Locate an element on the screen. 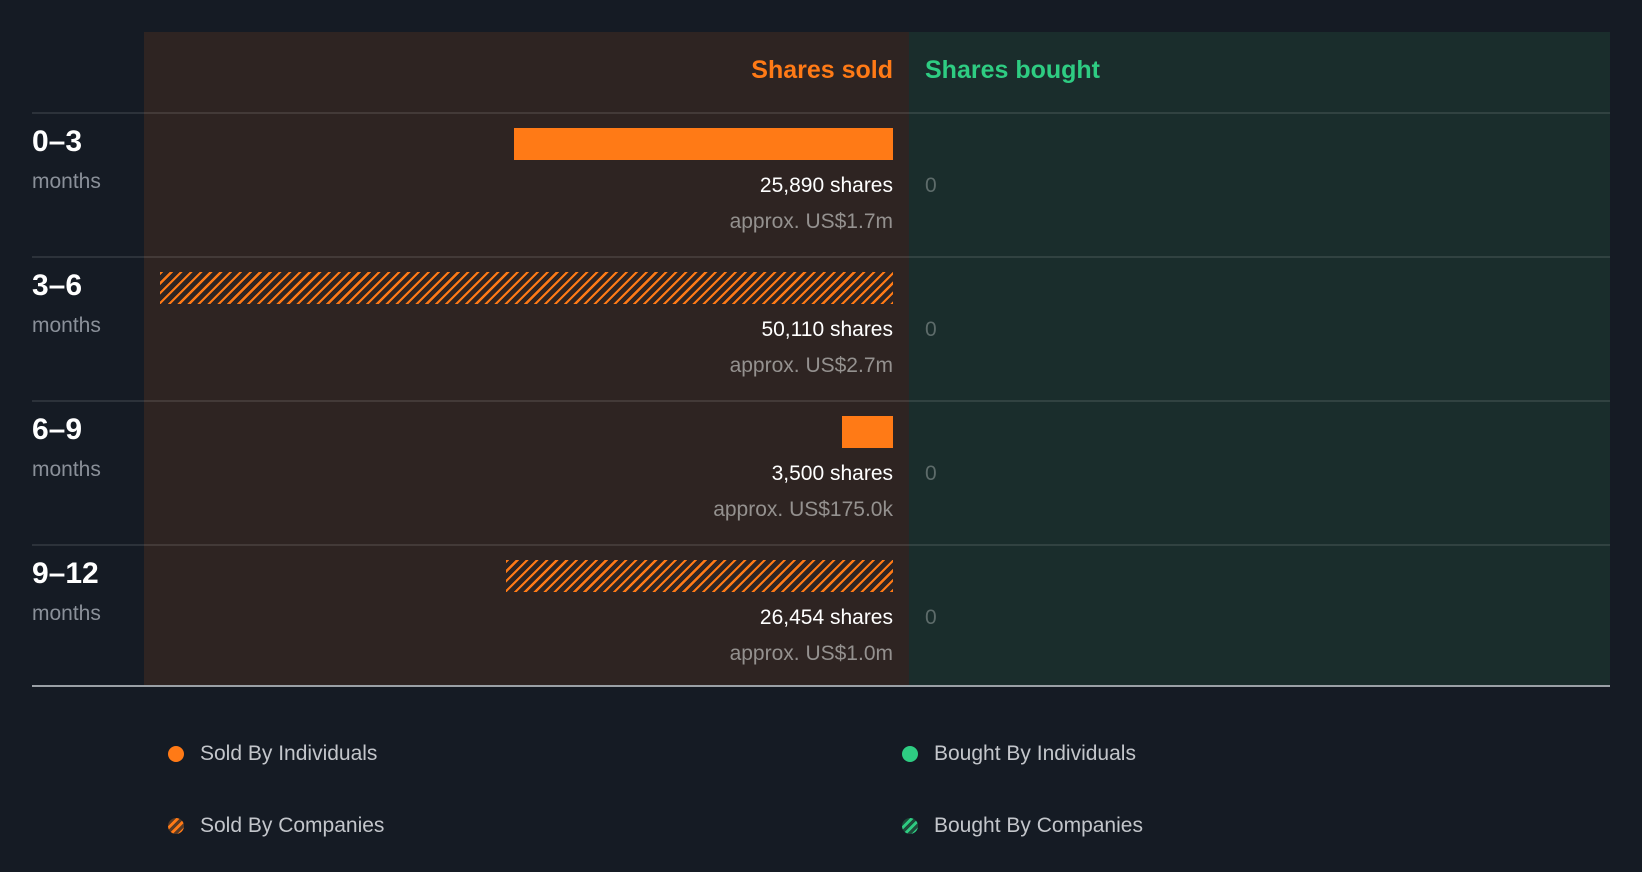 This screenshot has width=1642, height=872. legend-label: Sold By Companies is located at coordinates (292, 825).